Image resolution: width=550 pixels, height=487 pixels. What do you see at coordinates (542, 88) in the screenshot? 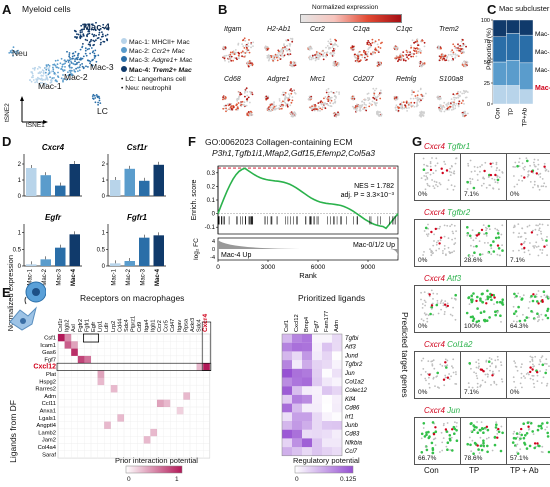
I see `stack-legend-label: Mac-4` at bounding box center [542, 88].